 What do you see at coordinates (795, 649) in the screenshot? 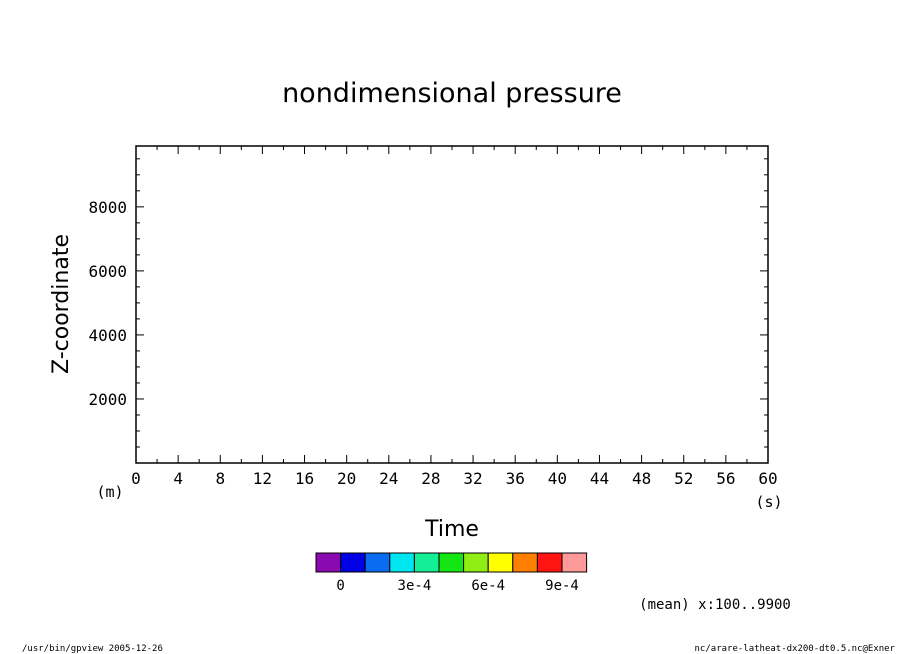
I see `footer-right: nc/arare-latheat-dx200-dt0.5.nc@Exner` at bounding box center [795, 649].